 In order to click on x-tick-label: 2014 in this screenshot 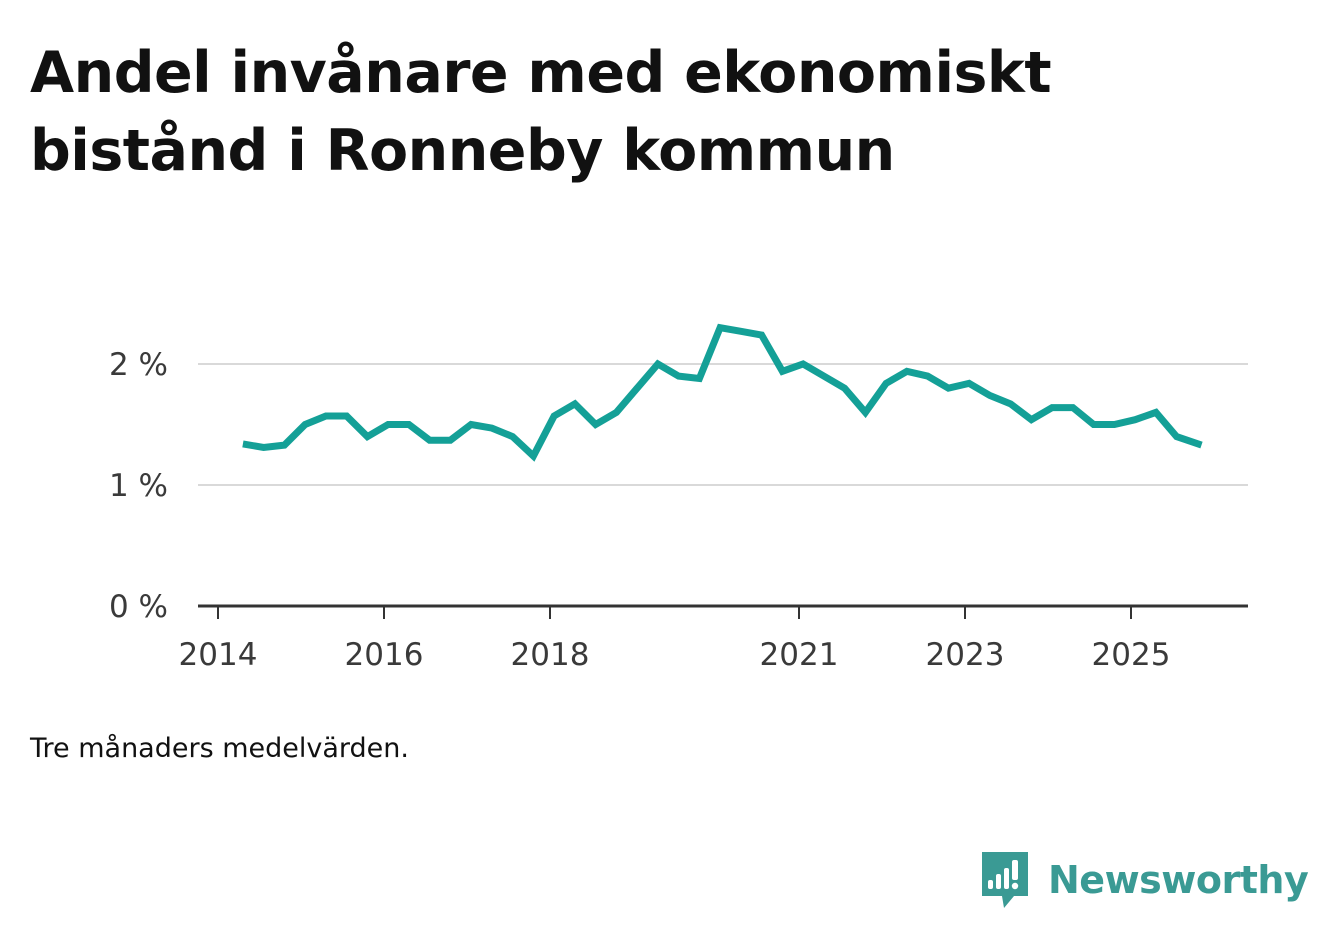, I will do `click(218, 655)`.